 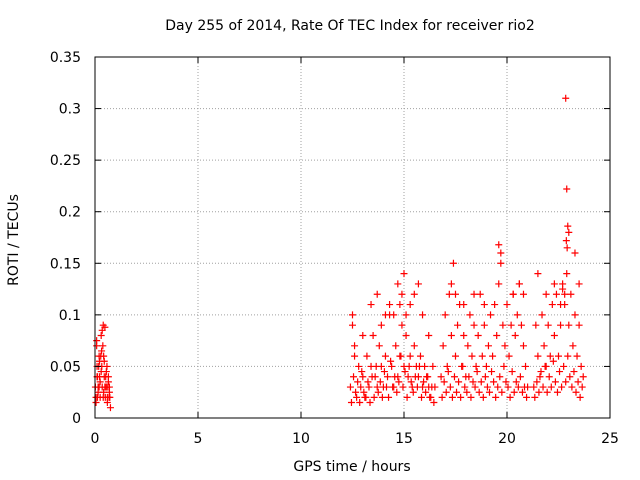 What do you see at coordinates (70, 110) in the screenshot?
I see `y-tick-label: 0.3` at bounding box center [70, 110].